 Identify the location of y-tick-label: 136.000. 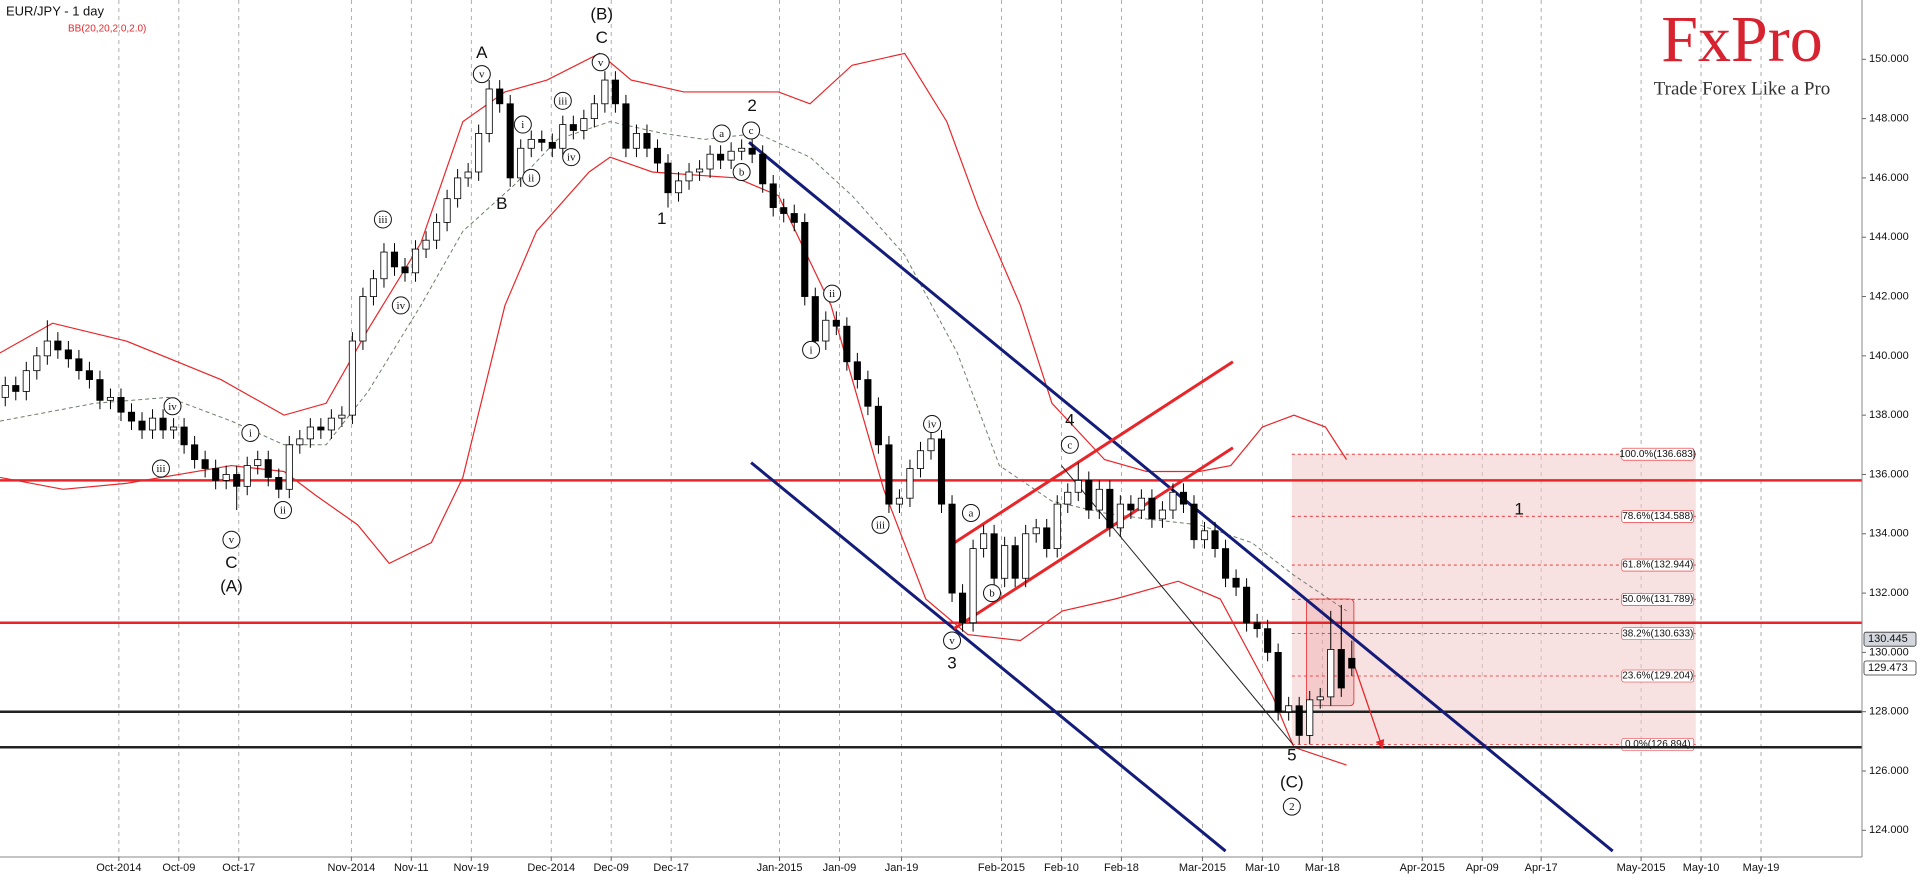
(1889, 474).